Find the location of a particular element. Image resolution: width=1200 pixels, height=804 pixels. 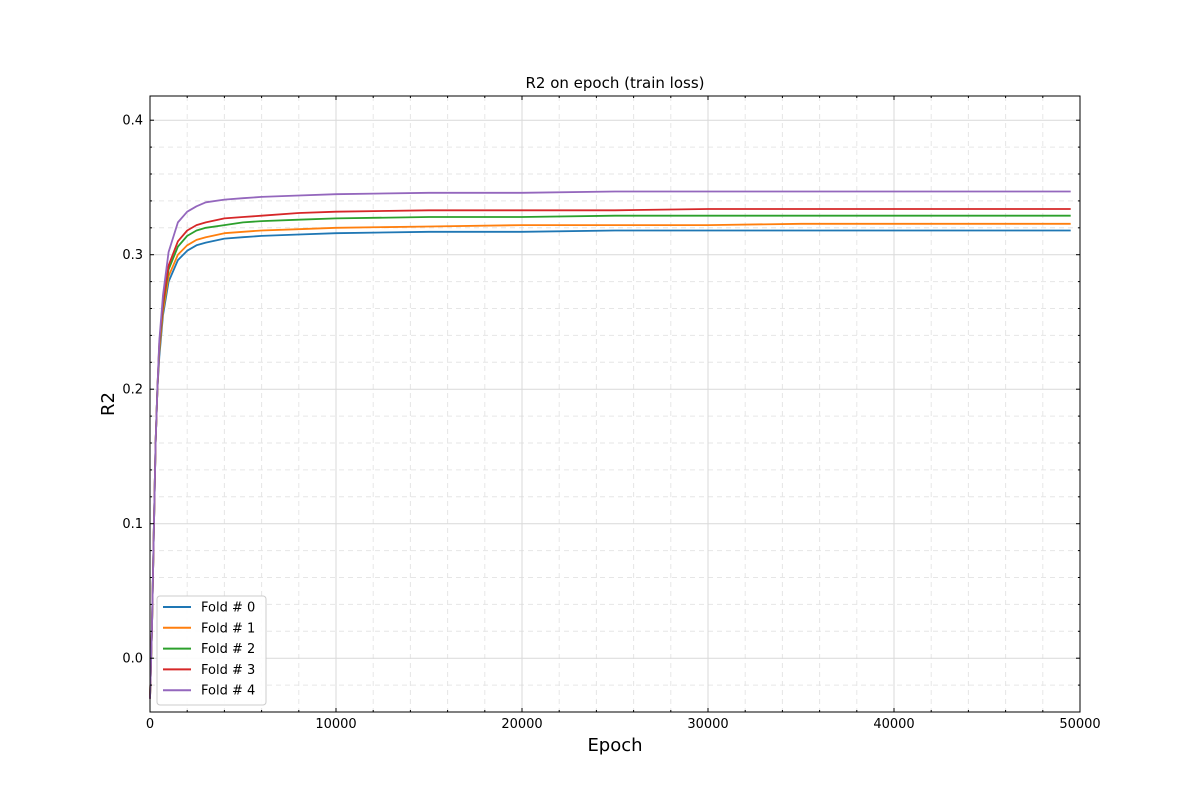

x-tick-label: 30000 is located at coordinates (707, 724).